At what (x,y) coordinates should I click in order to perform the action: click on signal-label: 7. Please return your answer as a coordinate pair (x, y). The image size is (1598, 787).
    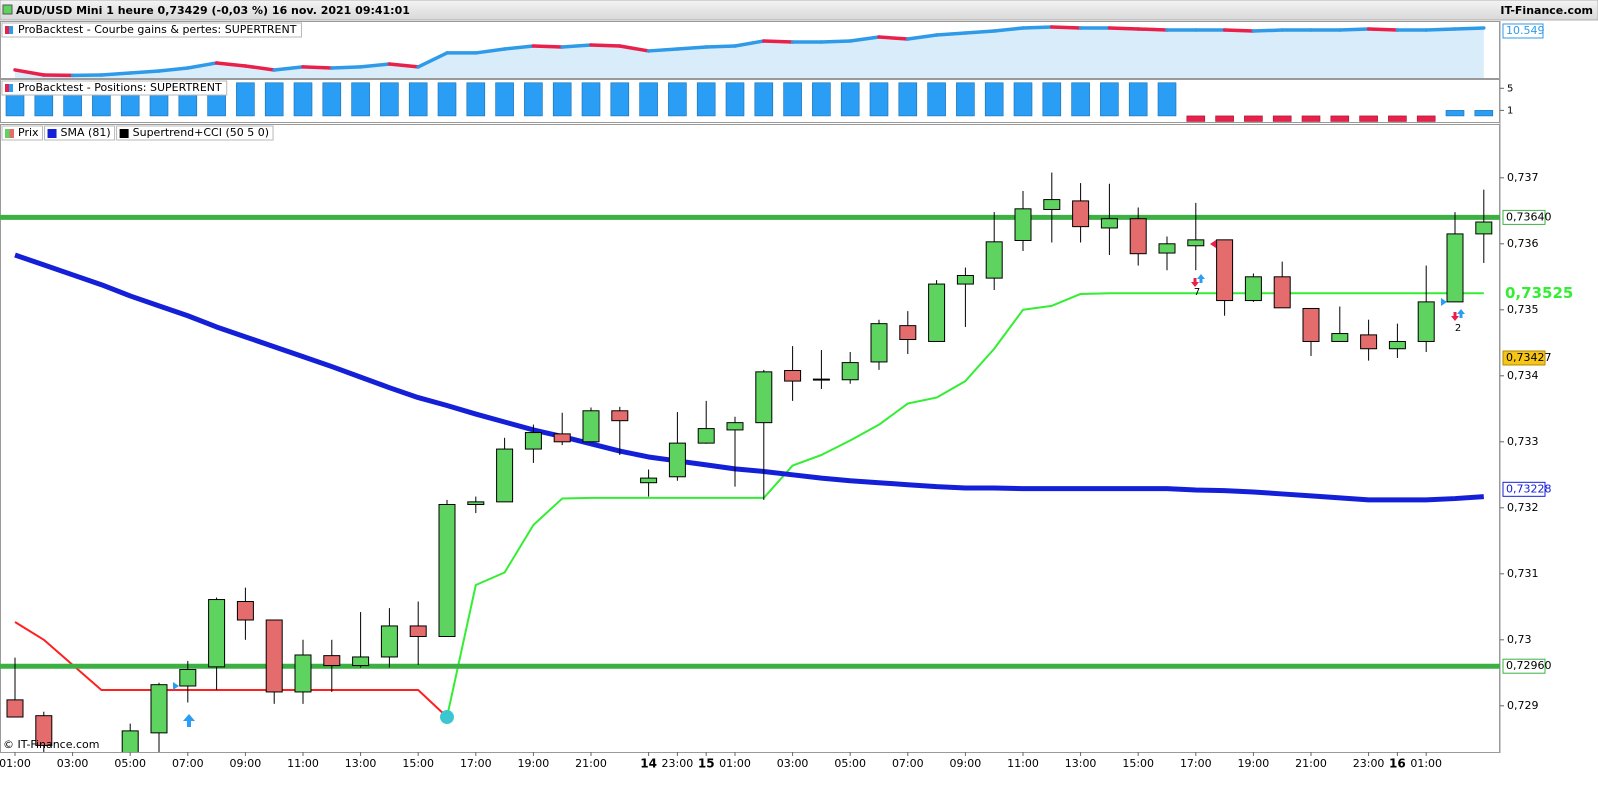
    Looking at the image, I should click on (1197, 292).